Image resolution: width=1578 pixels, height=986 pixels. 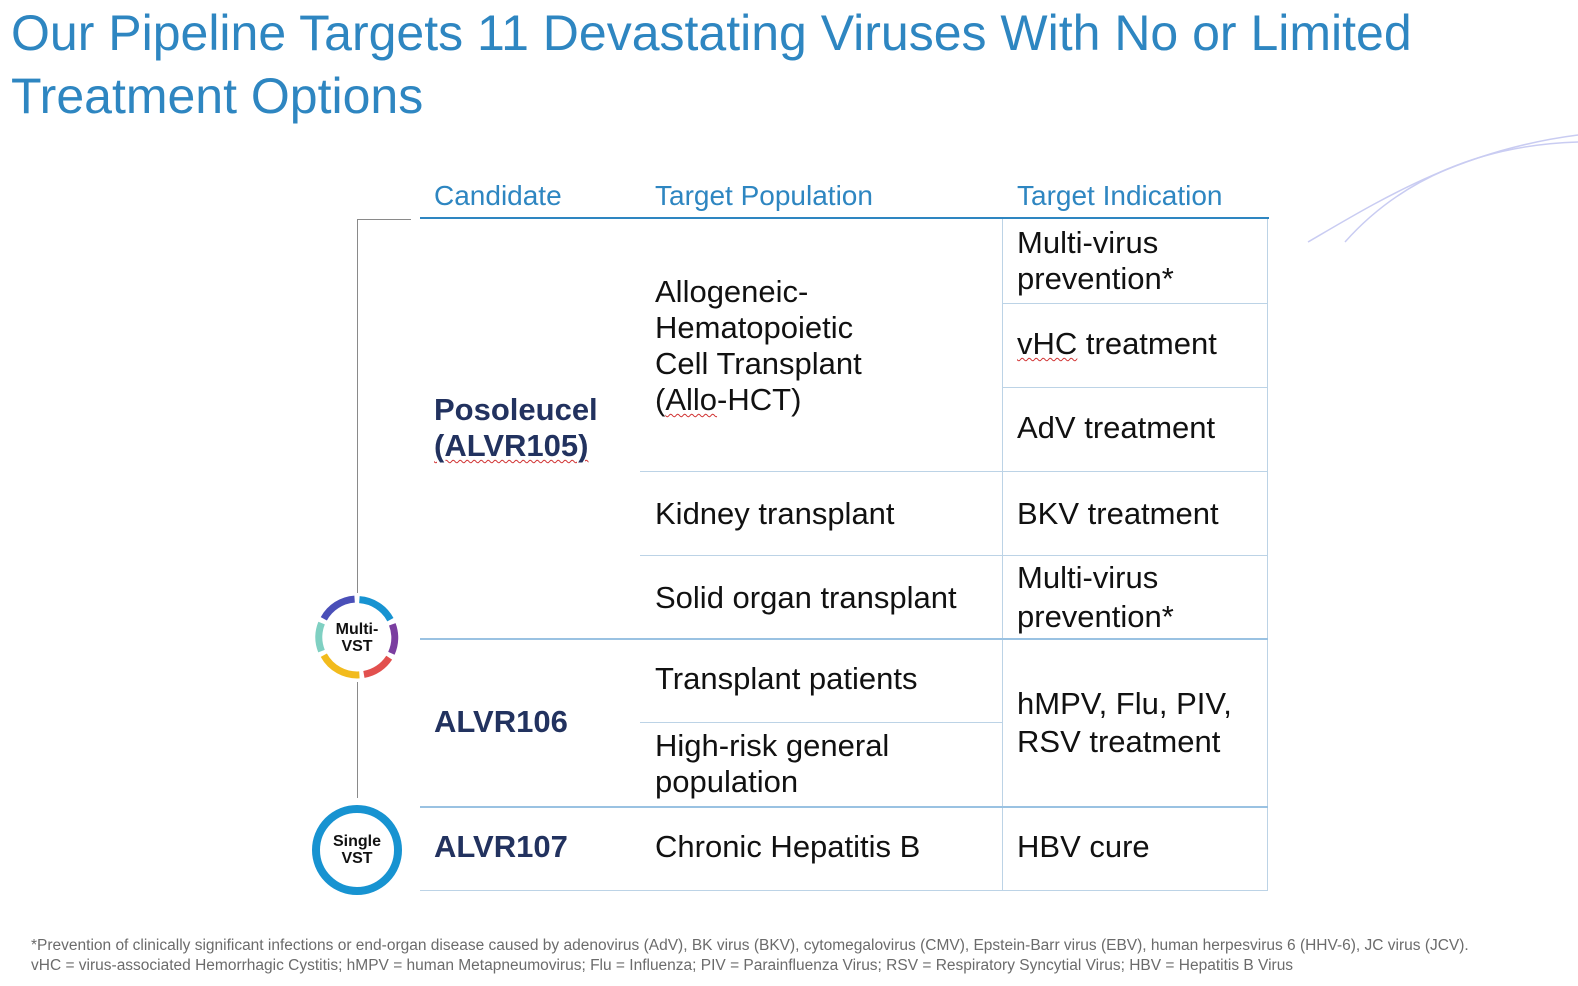 I want to click on header-target-indication: Target Indication, so click(x=1120, y=195).